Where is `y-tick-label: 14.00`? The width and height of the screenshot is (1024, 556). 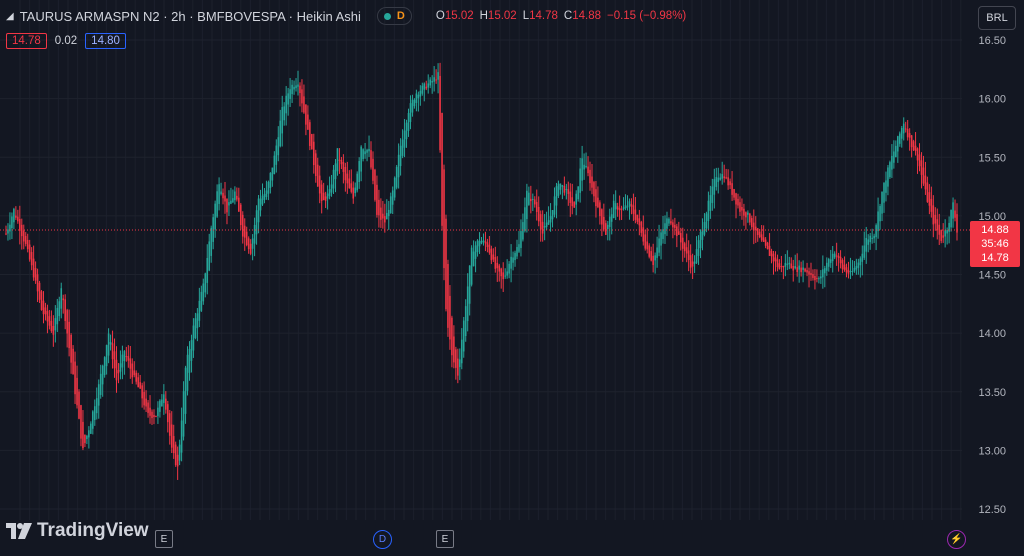 y-tick-label: 14.00 is located at coordinates (992, 334).